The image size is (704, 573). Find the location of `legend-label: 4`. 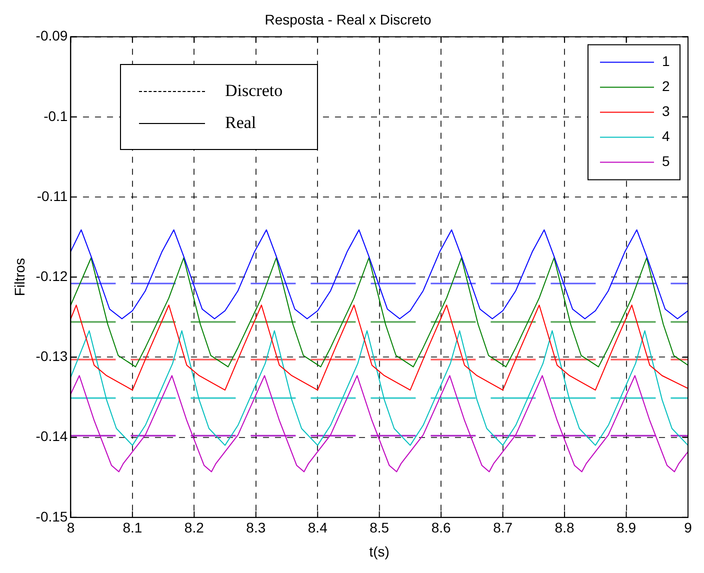

legend-label: 4 is located at coordinates (666, 136).